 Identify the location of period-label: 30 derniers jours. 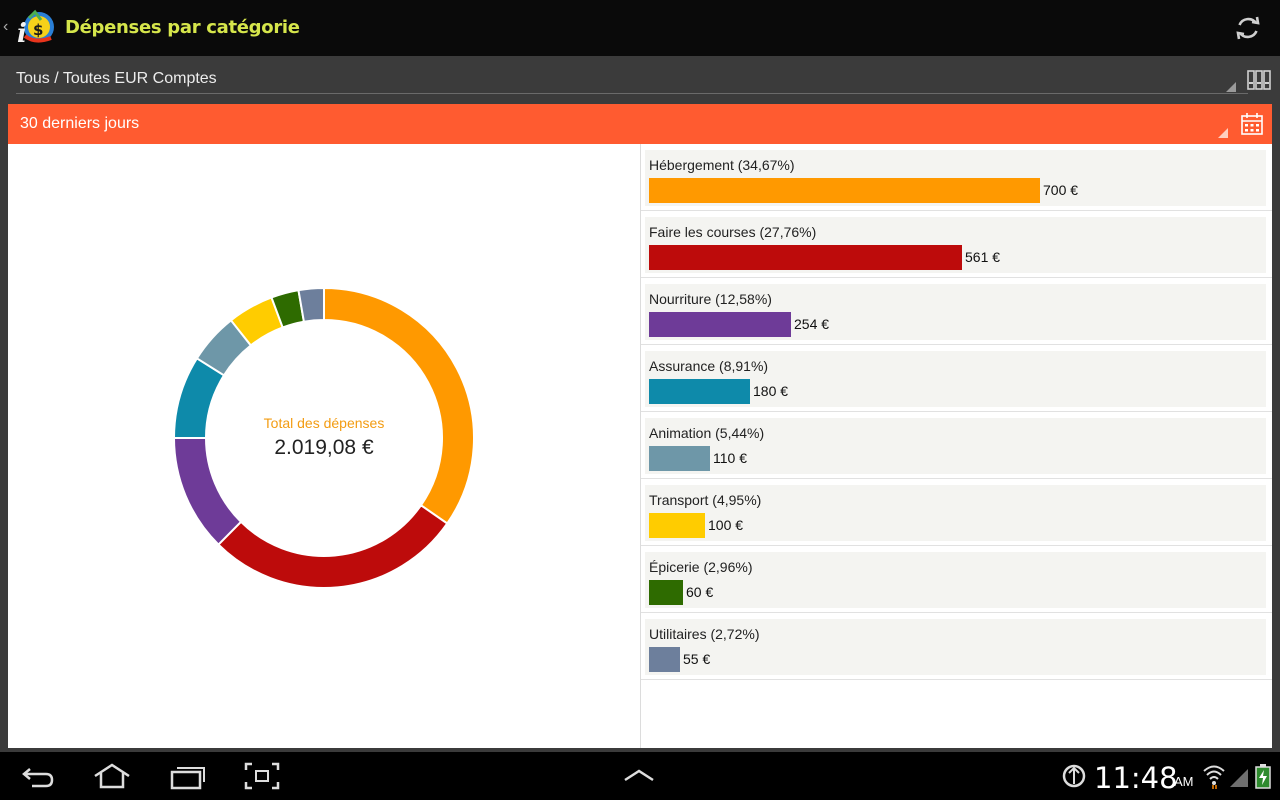
(80, 123).